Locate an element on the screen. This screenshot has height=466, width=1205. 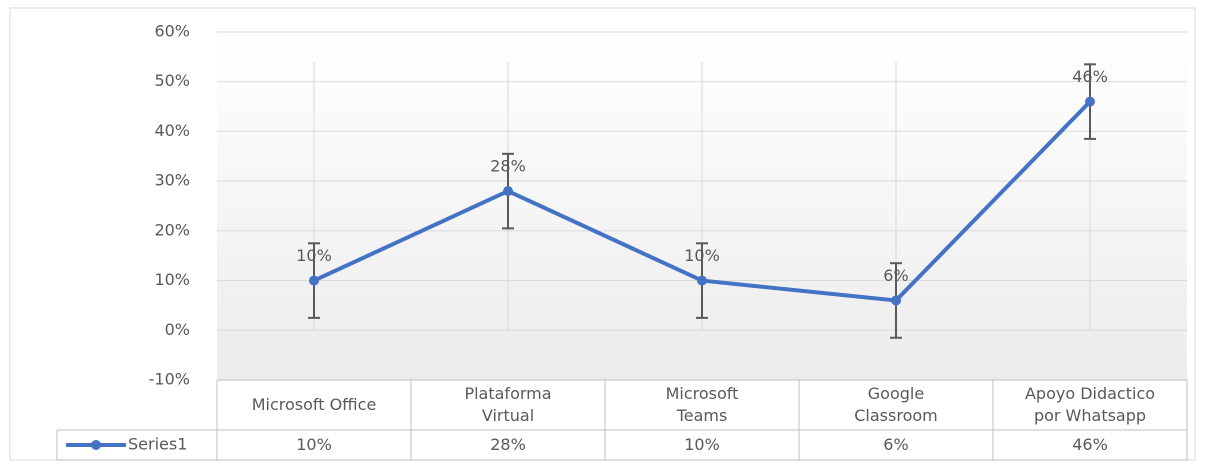
category-cell: Plataforma Virtual is located at coordinates (508, 404).